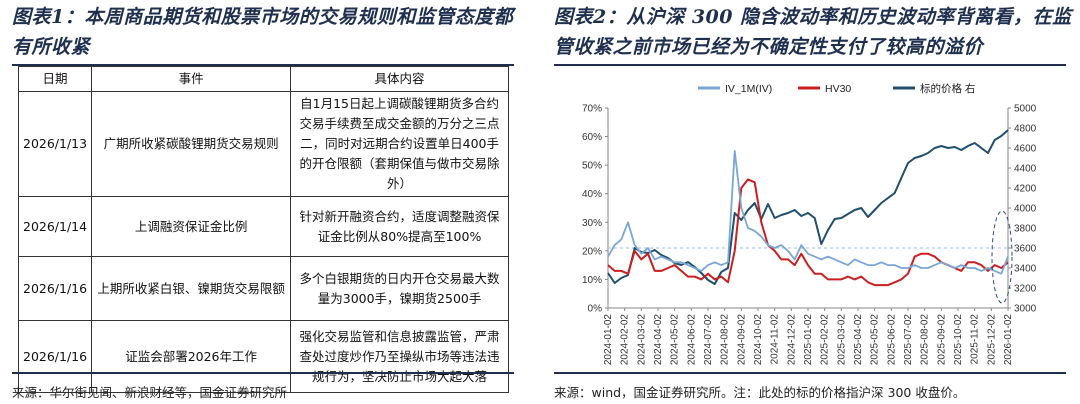  What do you see at coordinates (1025, 209) in the screenshot?
I see `right-tick-label: 4000` at bounding box center [1025, 209].